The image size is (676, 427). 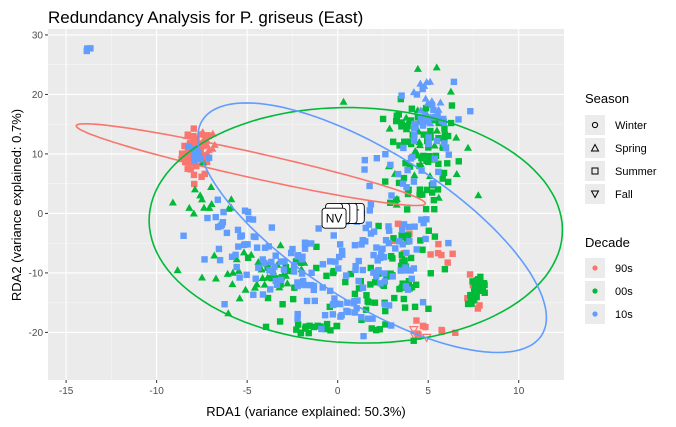 What do you see at coordinates (38, 35) in the screenshot?
I see `y-tick-label: 30` at bounding box center [38, 35].